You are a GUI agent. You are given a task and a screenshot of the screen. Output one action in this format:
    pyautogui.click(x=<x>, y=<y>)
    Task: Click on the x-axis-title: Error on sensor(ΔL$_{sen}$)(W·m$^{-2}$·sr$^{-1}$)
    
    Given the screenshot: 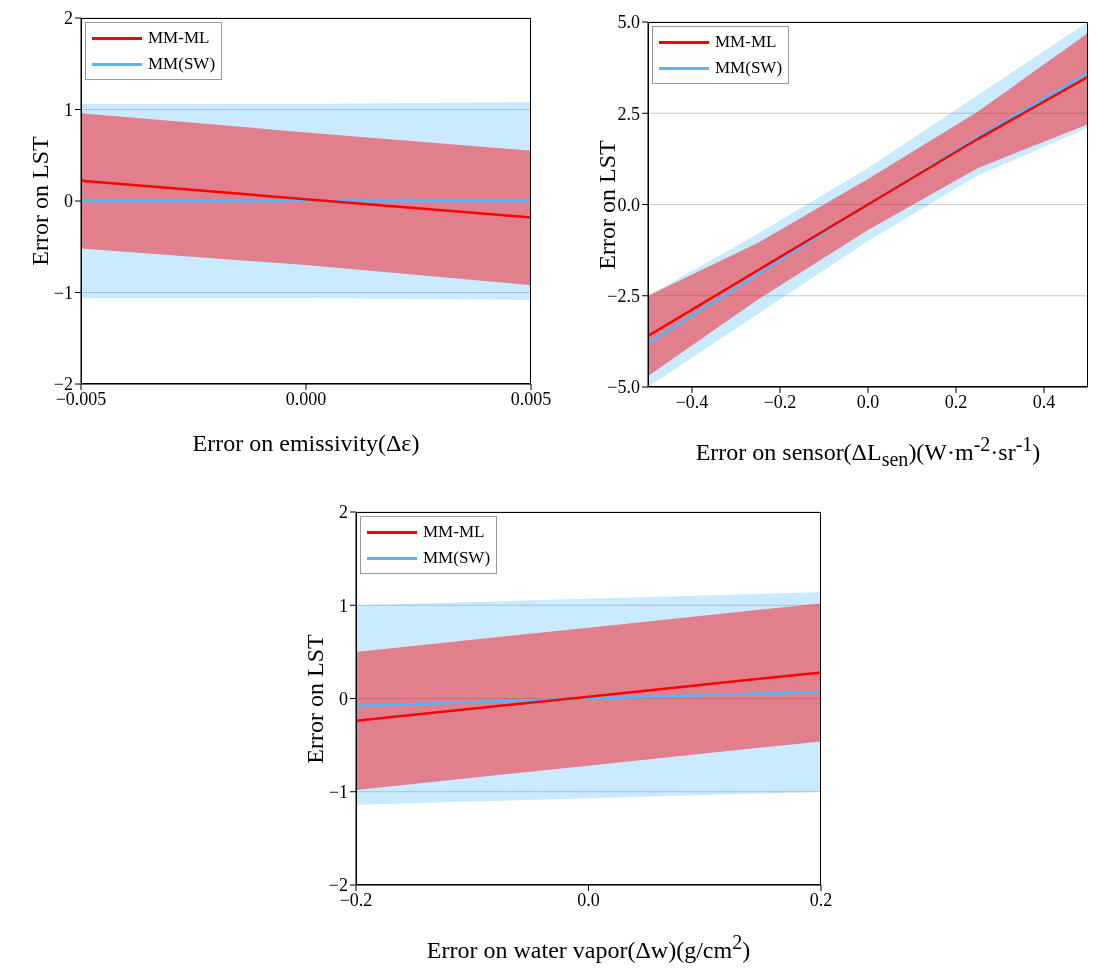 What is the action you would take?
    pyautogui.click(x=868, y=452)
    